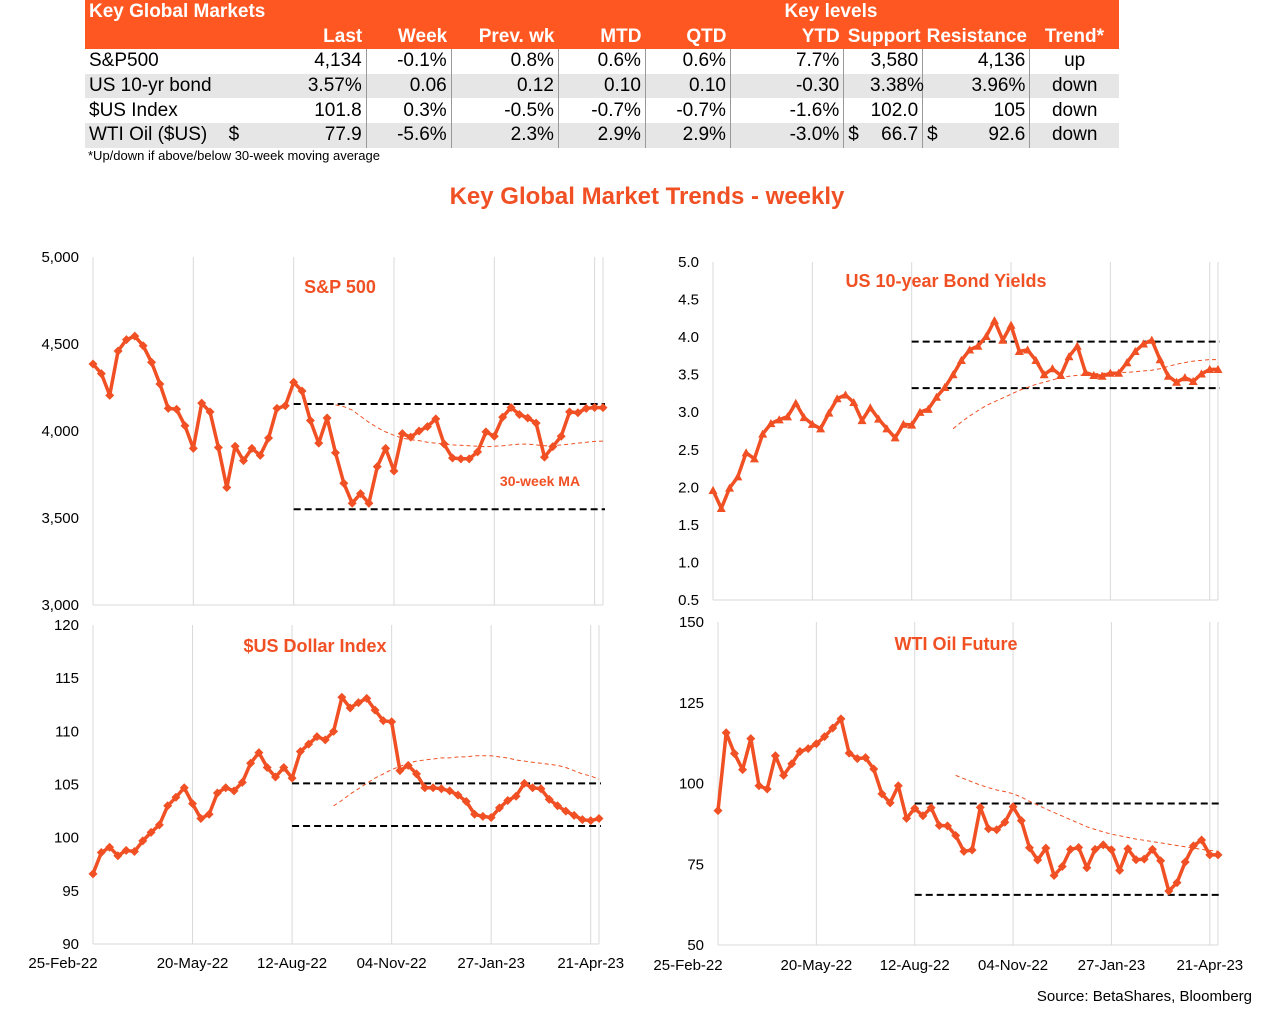 This screenshot has height=1020, width=1264. What do you see at coordinates (1144, 996) in the screenshot?
I see `source-note: Source: BetaShares, Bloomberg` at bounding box center [1144, 996].